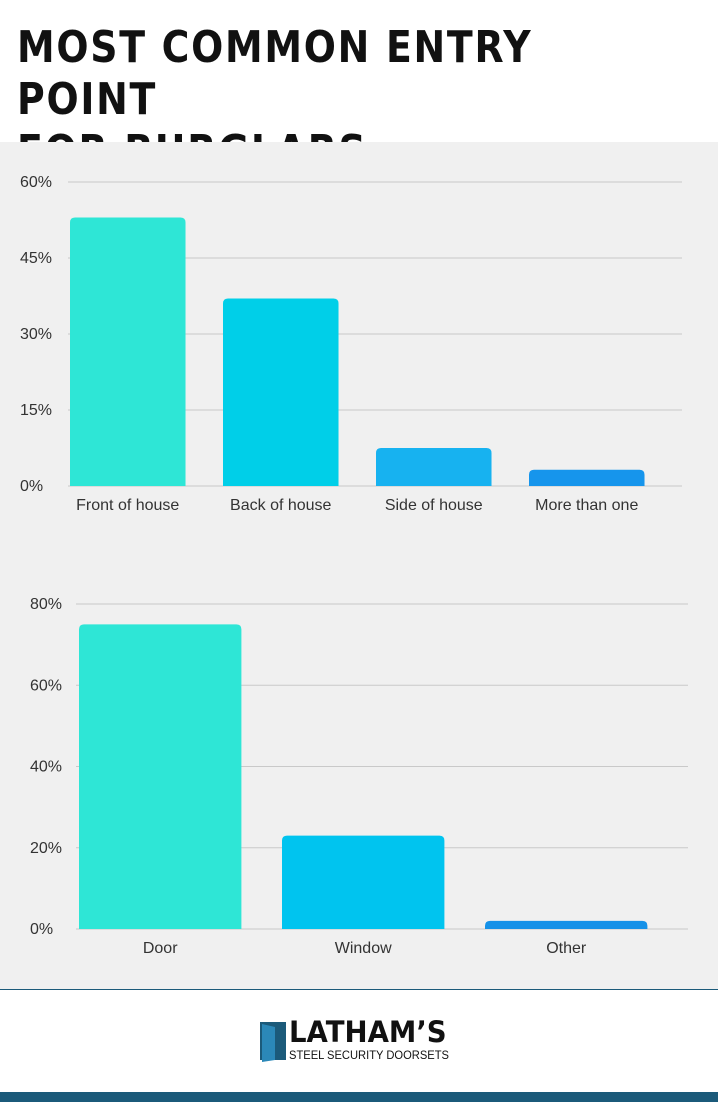 This screenshot has width=718, height=1102. I want to click on bottom-bar, so click(359, 1097).